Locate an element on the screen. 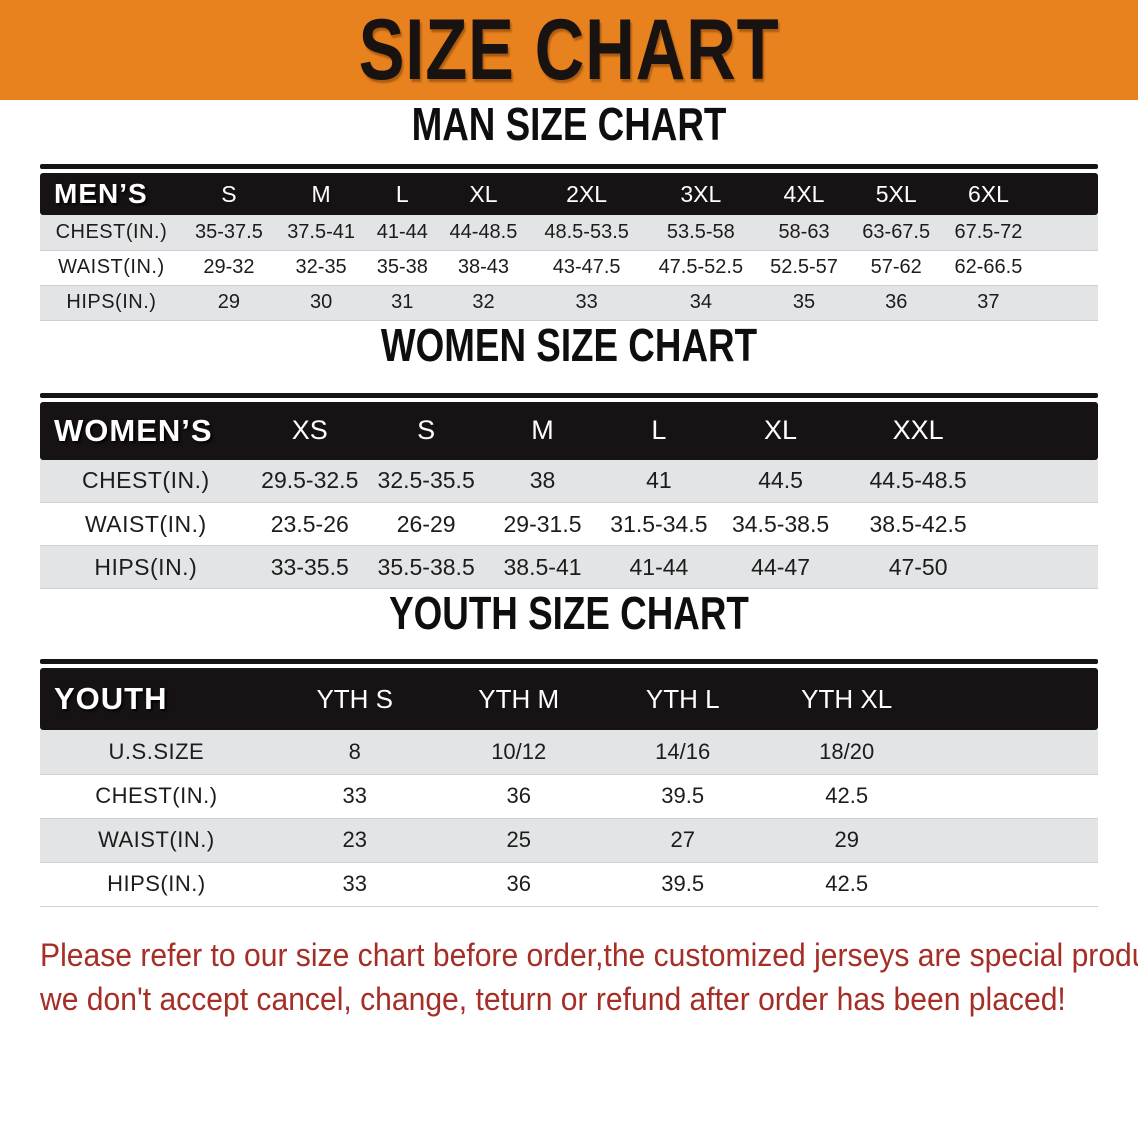 This screenshot has width=1138, height=1132. size-value: 62-66.5 is located at coordinates (988, 268).